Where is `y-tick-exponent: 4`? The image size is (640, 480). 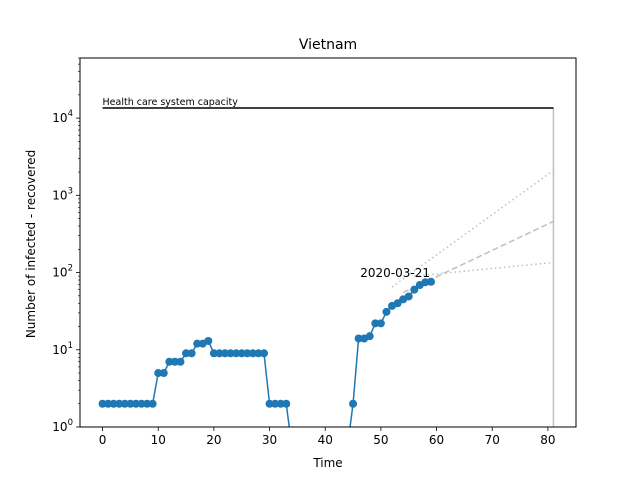 y-tick-exponent: 4 is located at coordinates (70, 114).